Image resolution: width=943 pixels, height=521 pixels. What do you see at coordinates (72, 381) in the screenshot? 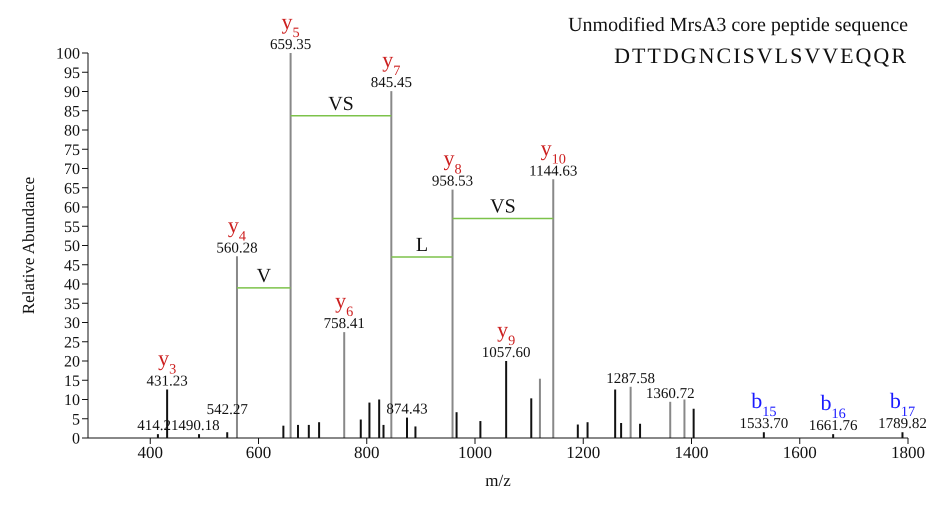
I see `y-tick-label: 15` at bounding box center [72, 381].